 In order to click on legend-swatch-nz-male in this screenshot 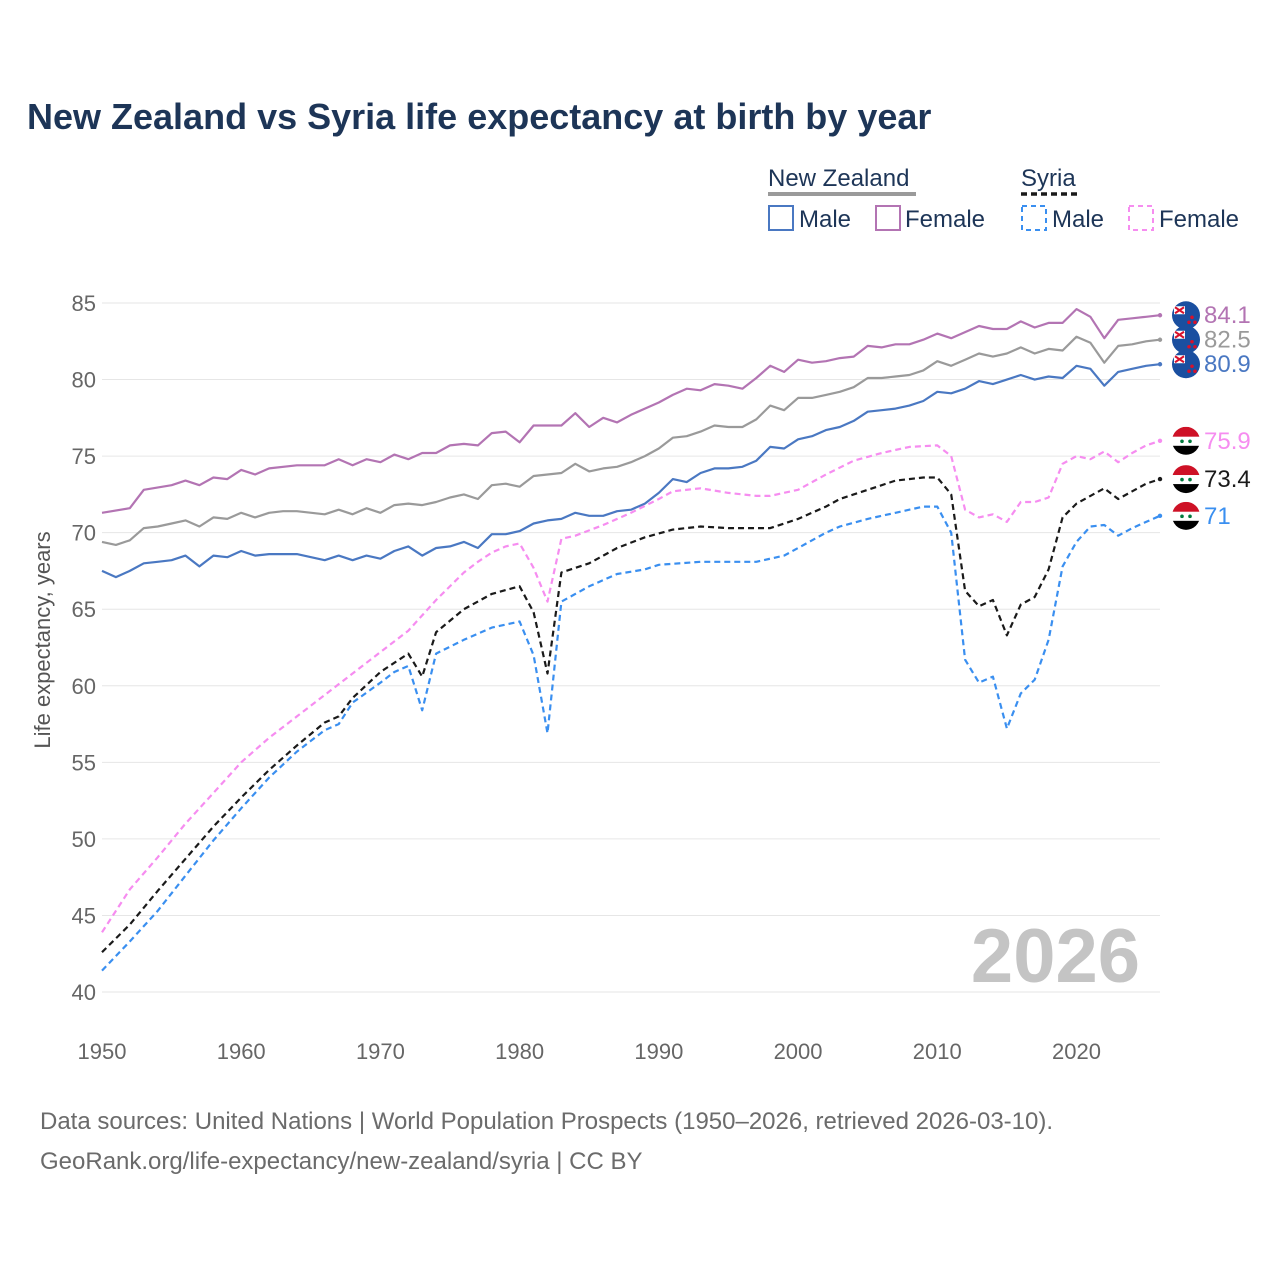, I will do `click(781, 218)`.